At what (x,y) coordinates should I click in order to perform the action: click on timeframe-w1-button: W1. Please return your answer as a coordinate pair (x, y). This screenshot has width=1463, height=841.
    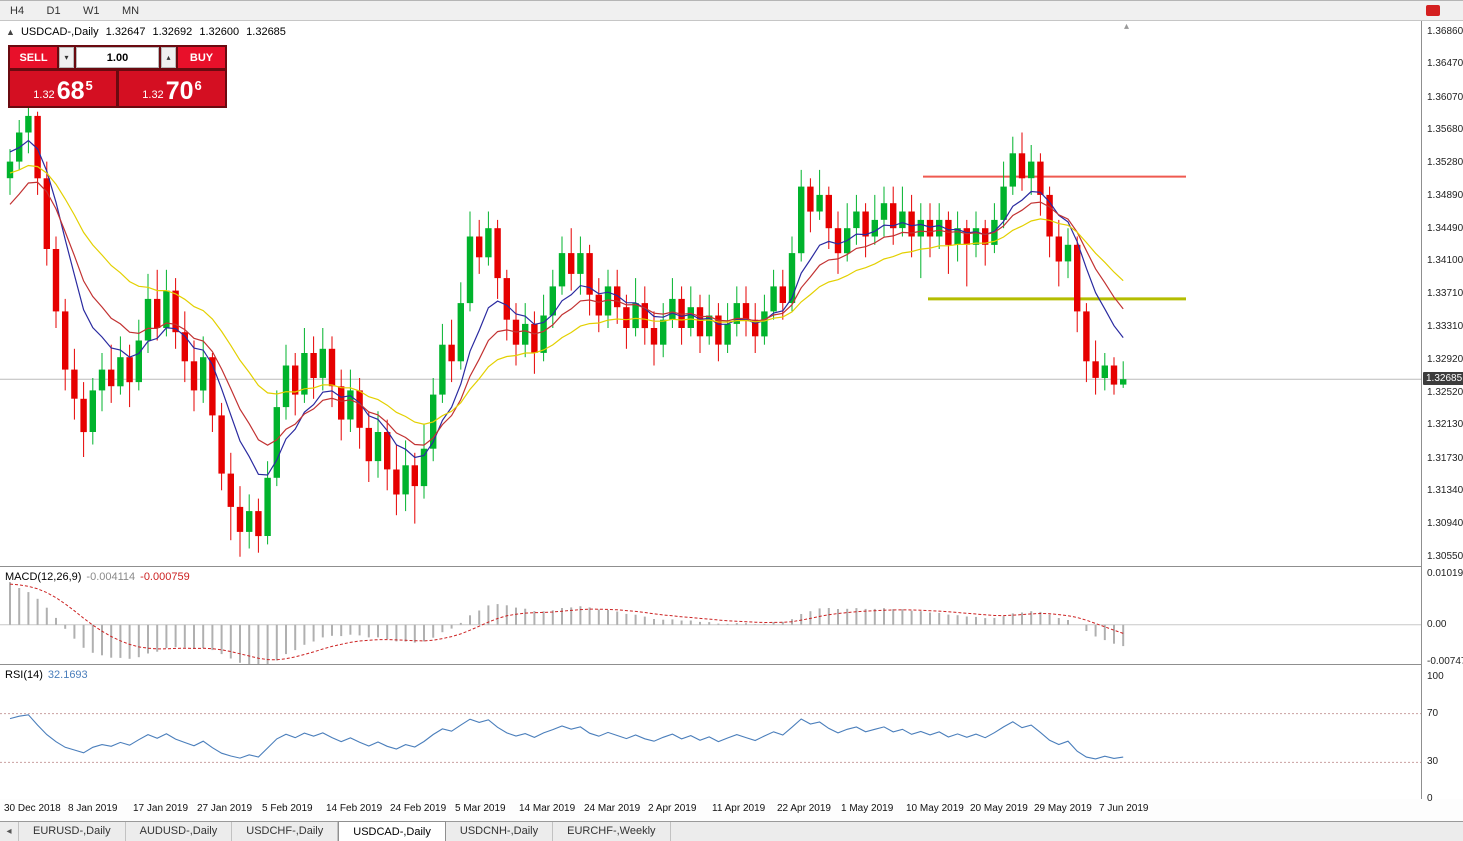
    Looking at the image, I should click on (91, 11).